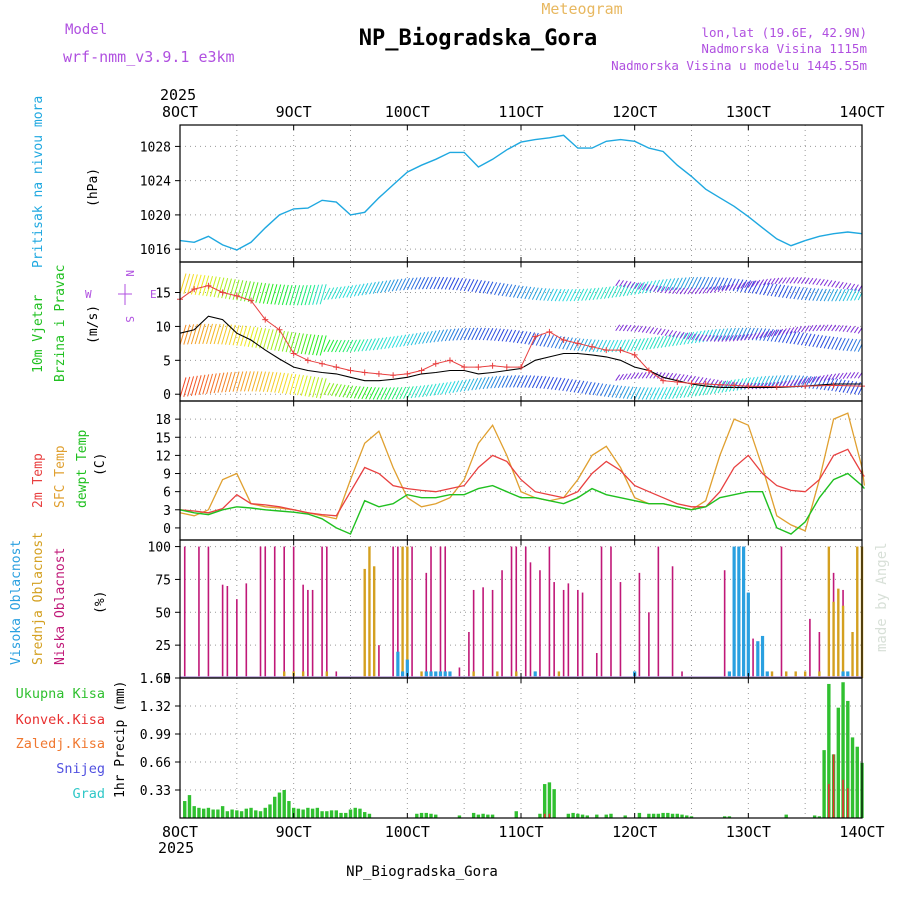 The width and height of the screenshot is (900, 900). What do you see at coordinates (178, 95) in the screenshot?
I see `year-top: 2025` at bounding box center [178, 95].